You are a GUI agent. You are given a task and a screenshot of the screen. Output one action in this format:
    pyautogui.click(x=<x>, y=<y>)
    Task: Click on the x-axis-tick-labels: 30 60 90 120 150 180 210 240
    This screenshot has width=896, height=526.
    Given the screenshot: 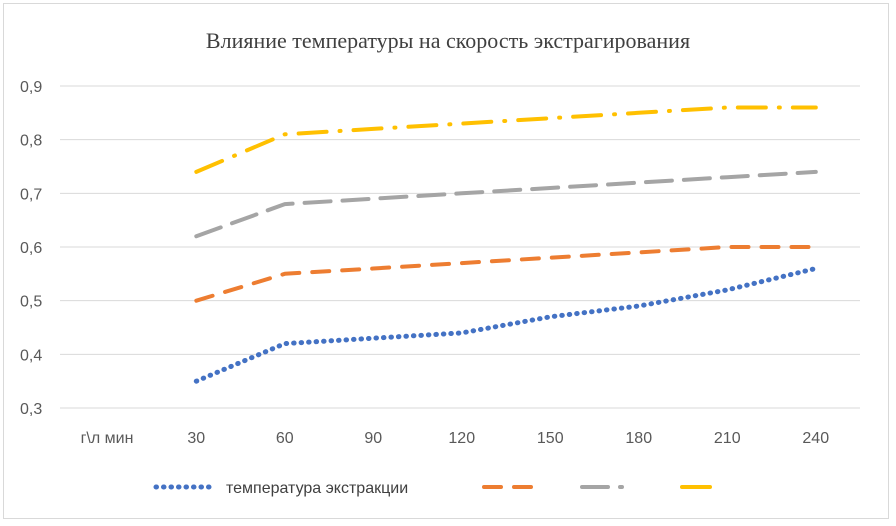 What is the action you would take?
    pyautogui.click(x=508, y=438)
    